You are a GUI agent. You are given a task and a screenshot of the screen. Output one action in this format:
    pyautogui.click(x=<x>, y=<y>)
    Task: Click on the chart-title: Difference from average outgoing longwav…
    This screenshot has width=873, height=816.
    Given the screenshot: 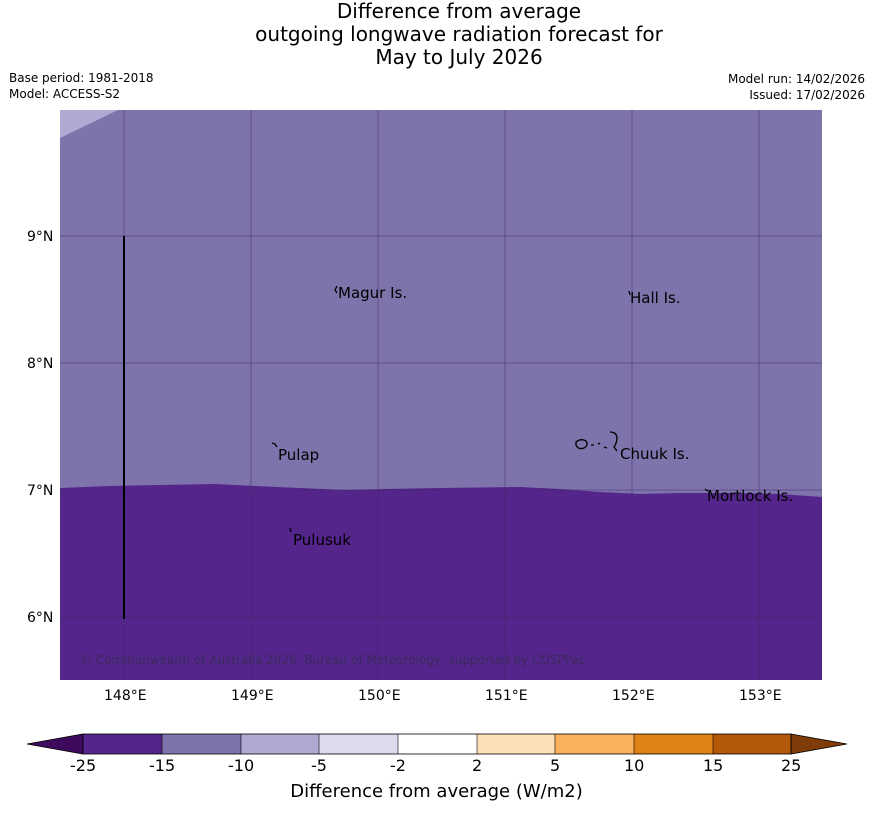 What is the action you would take?
    pyautogui.click(x=436, y=34)
    